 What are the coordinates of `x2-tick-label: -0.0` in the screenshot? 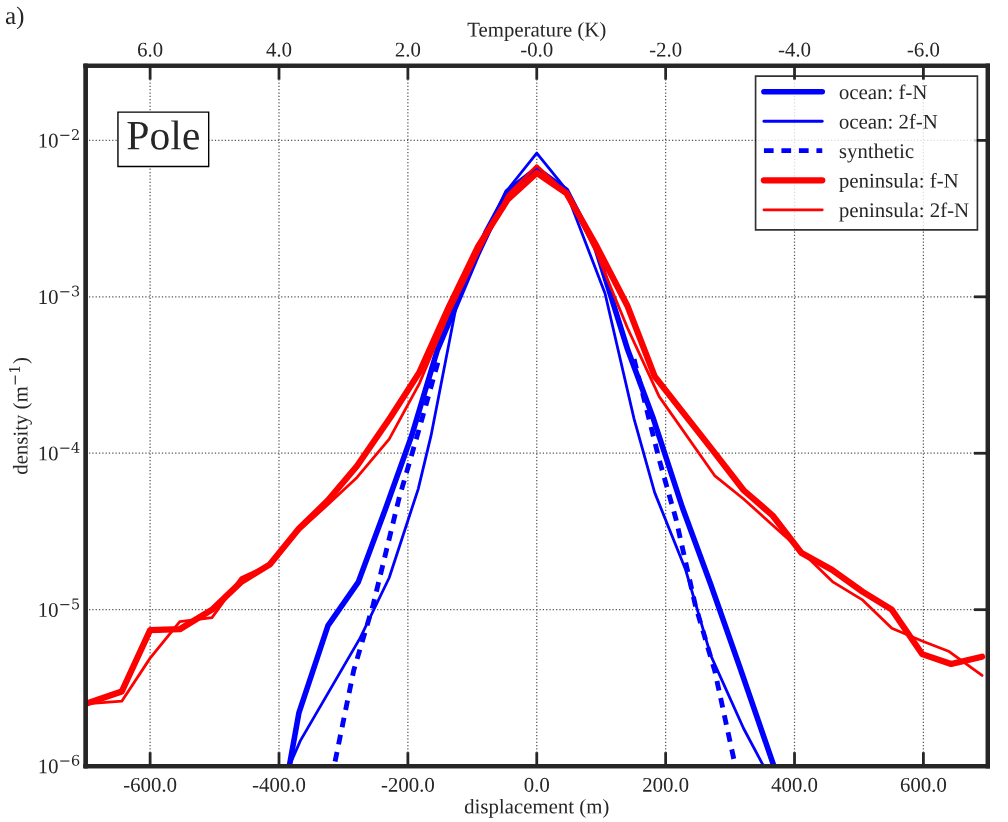 It's located at (537, 49).